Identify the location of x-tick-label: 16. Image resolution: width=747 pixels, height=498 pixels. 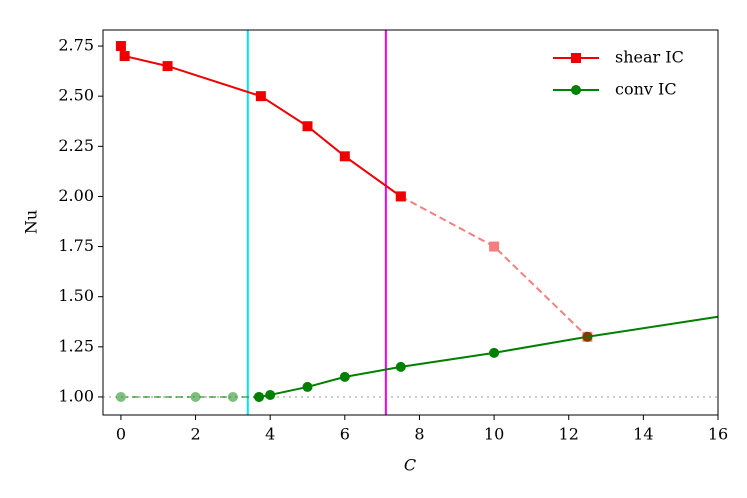
(718, 434).